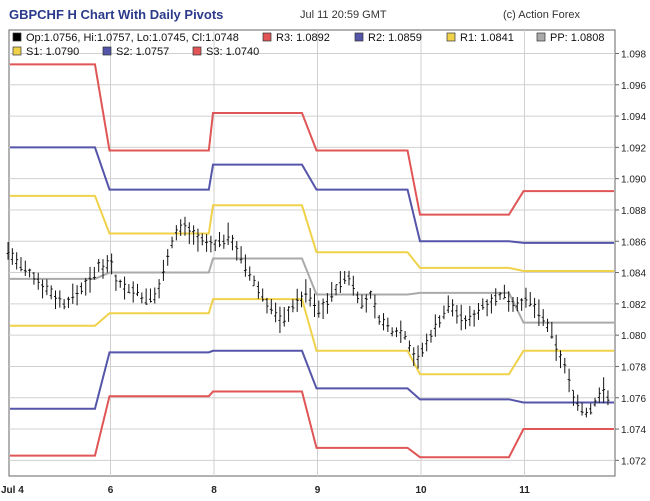 The image size is (650, 501). I want to click on legend-item: R1: 1.0841, so click(480, 38).